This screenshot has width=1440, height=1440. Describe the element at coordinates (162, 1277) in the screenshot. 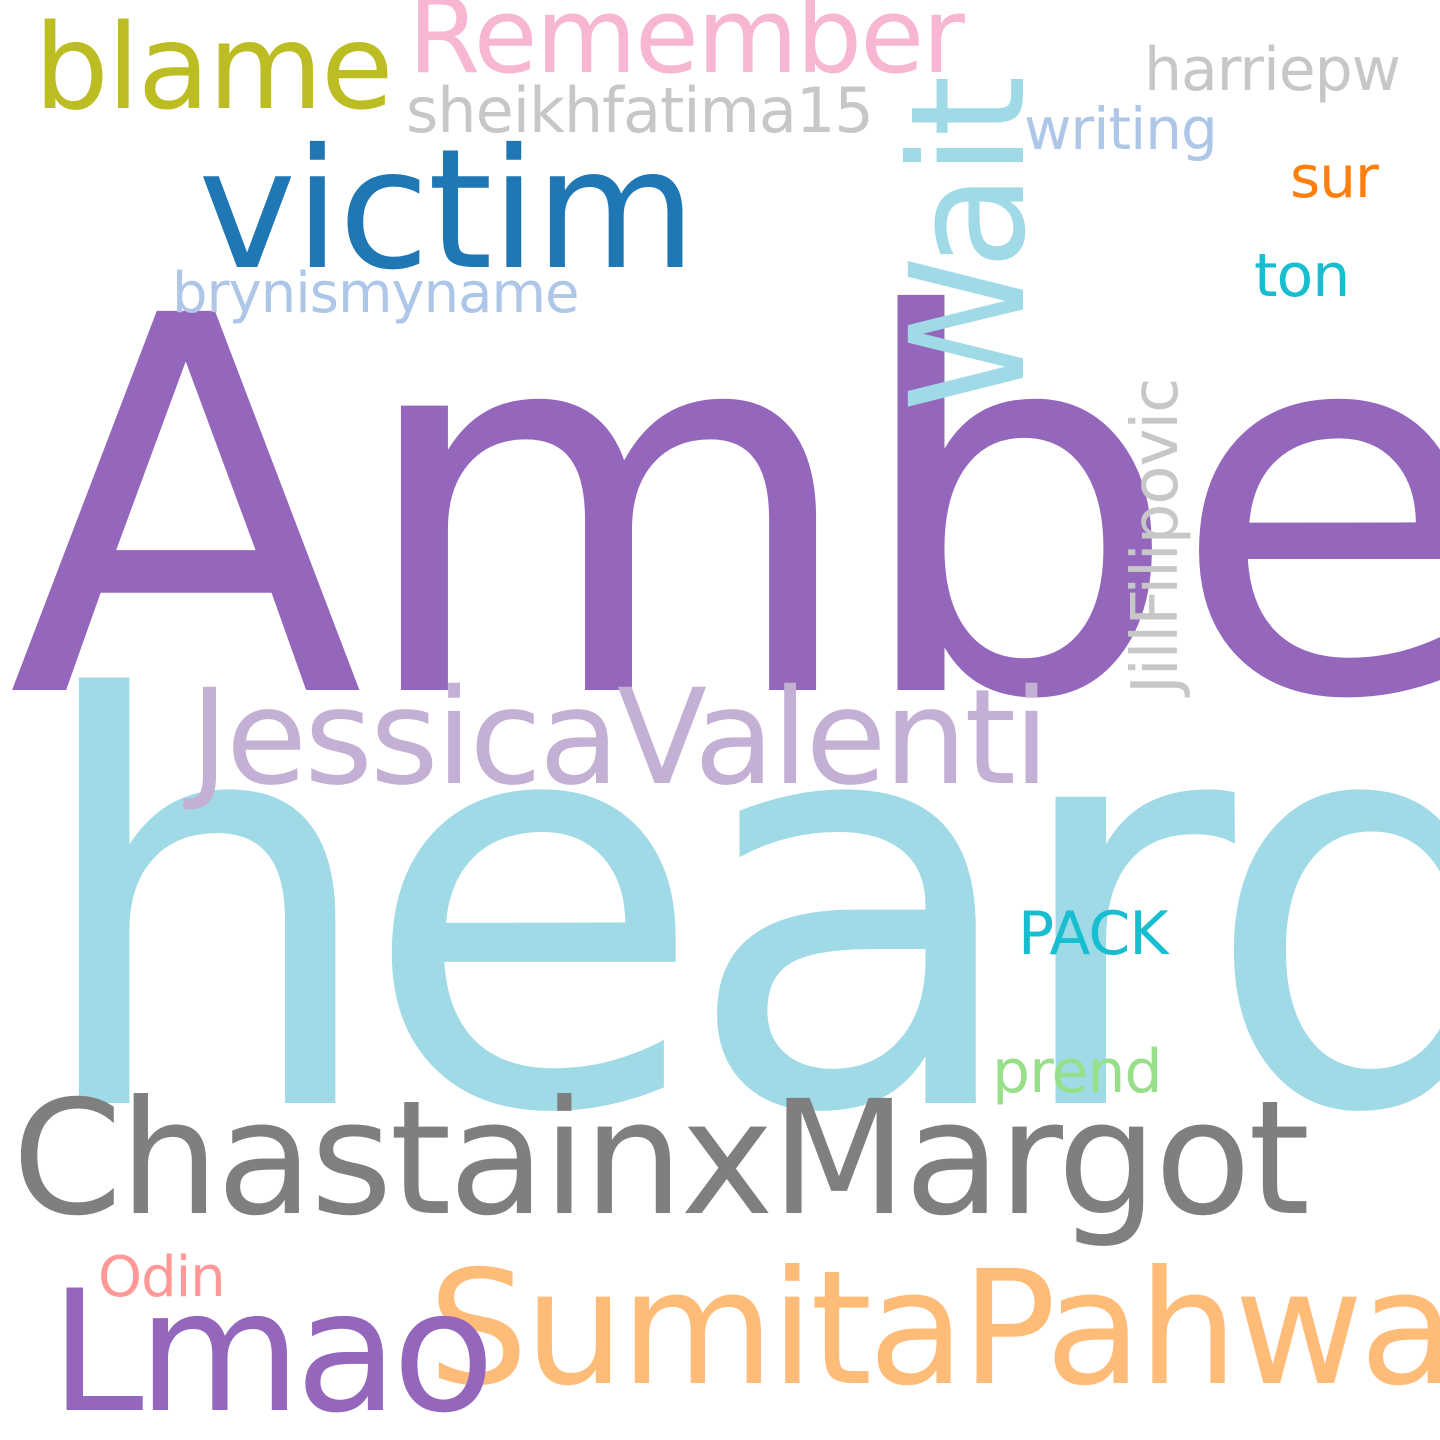

I see `word-odin: Odin` at that location.